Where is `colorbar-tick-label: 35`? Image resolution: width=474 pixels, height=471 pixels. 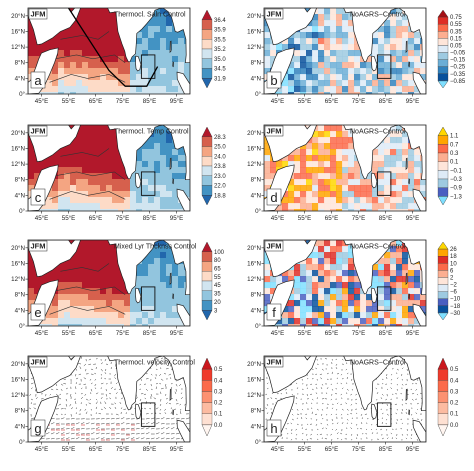 colorbar-tick-label: 35 is located at coordinates (217, 295).